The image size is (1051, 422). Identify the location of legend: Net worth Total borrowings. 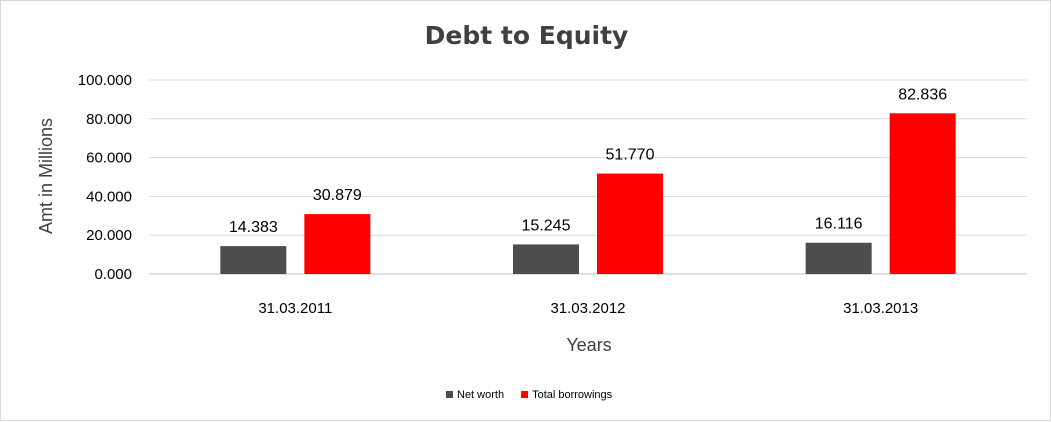
(529, 395).